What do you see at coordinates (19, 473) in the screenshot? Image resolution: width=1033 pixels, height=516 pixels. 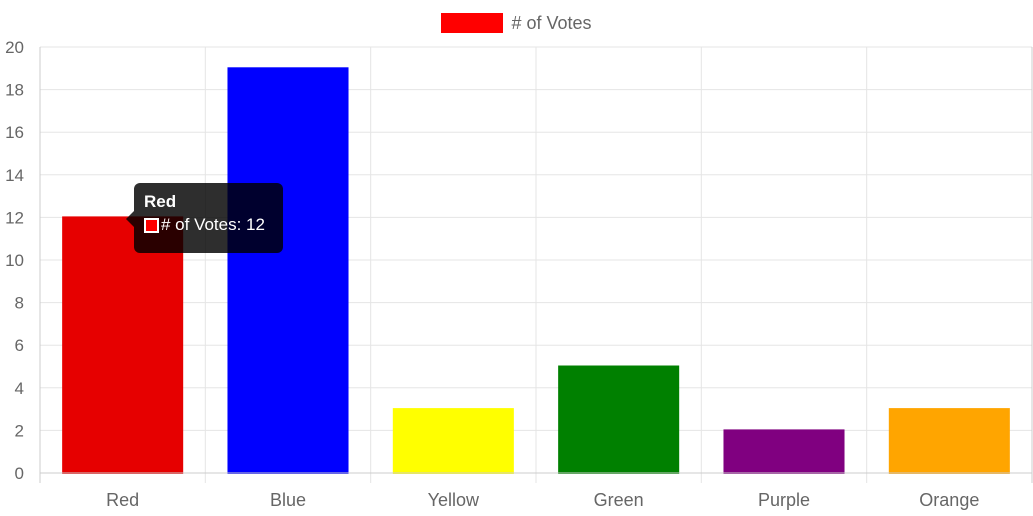 I see `y-tick-label: 0` at bounding box center [19, 473].